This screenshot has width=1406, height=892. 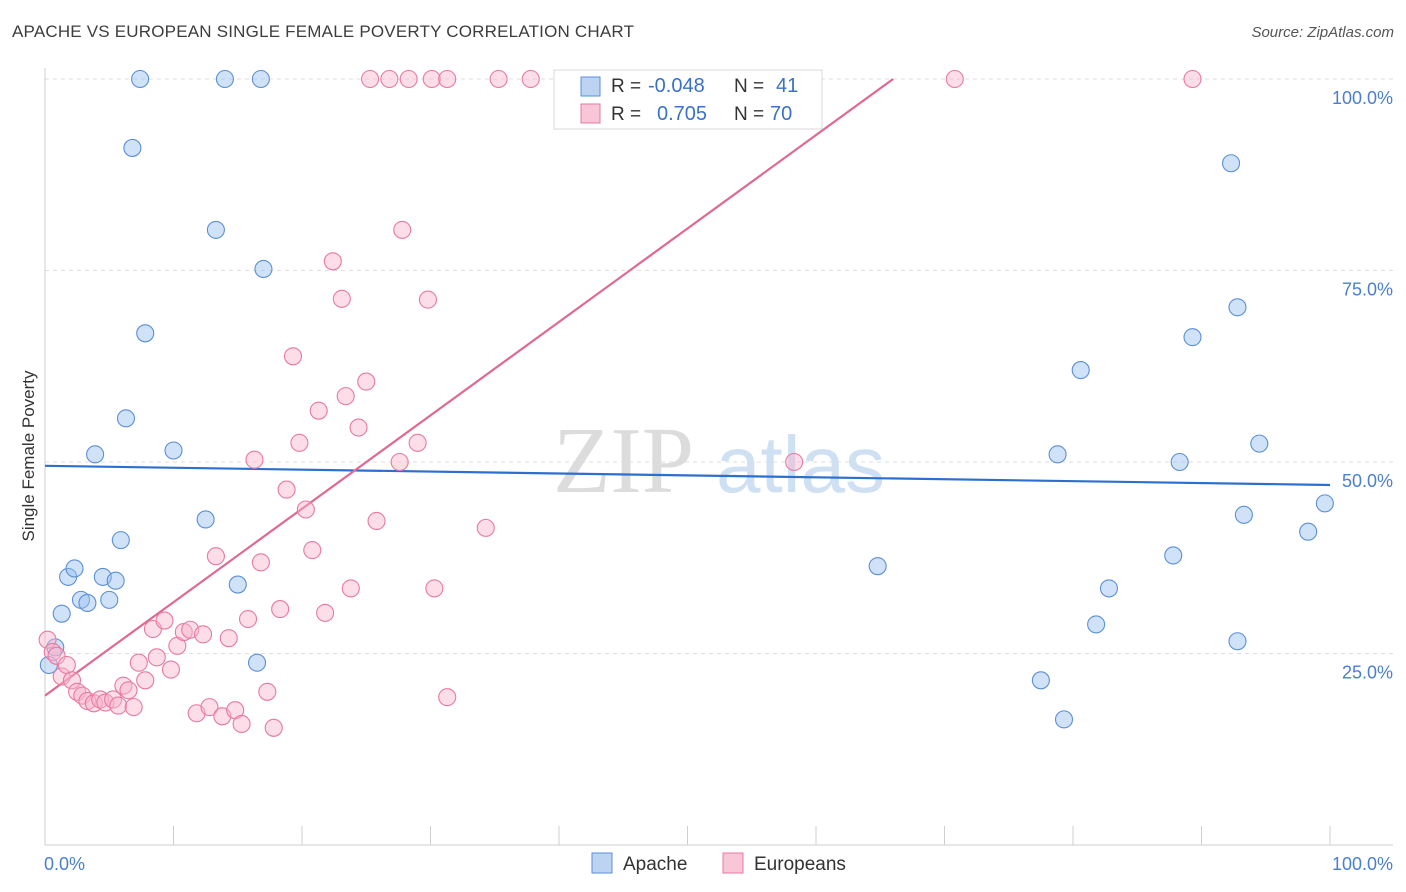 What do you see at coordinates (718, 863) in the screenshot?
I see `bottom-legend: Apache Europeans` at bounding box center [718, 863].